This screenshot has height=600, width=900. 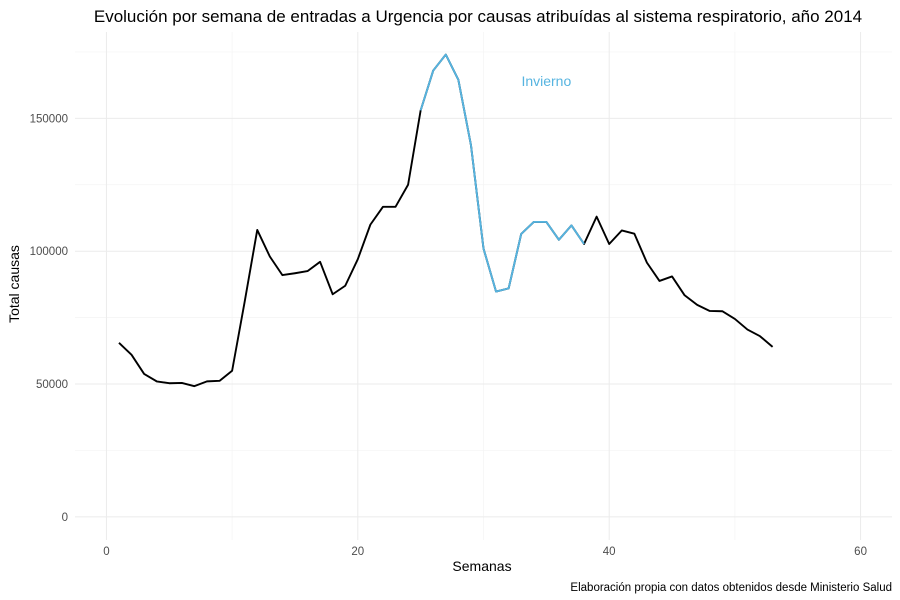 I want to click on x-tick-label: 40, so click(x=609, y=552).